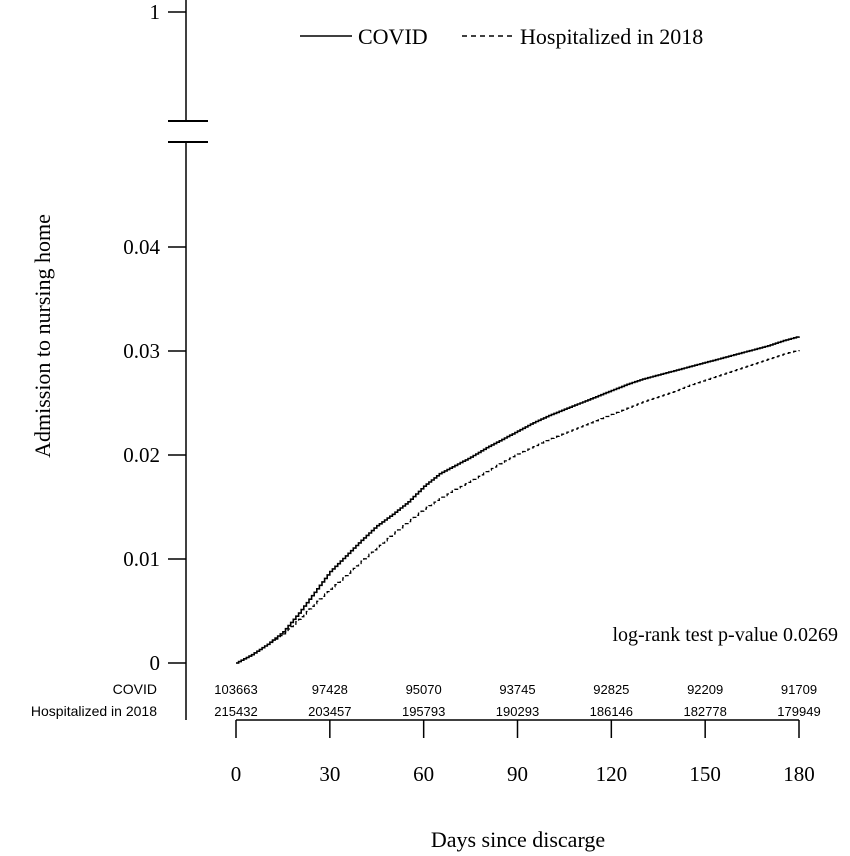 The image size is (850, 856). Describe the element at coordinates (612, 774) in the screenshot. I see `x-tick-label: 120` at that location.